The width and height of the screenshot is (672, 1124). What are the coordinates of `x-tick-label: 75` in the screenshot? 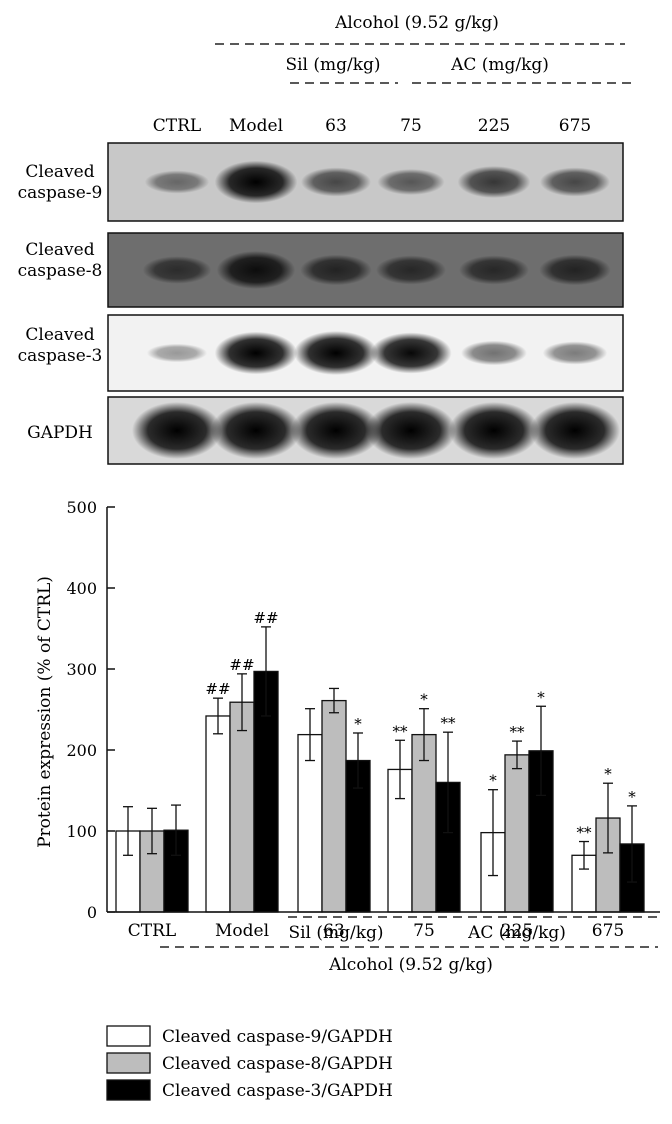 It's located at (424, 931).